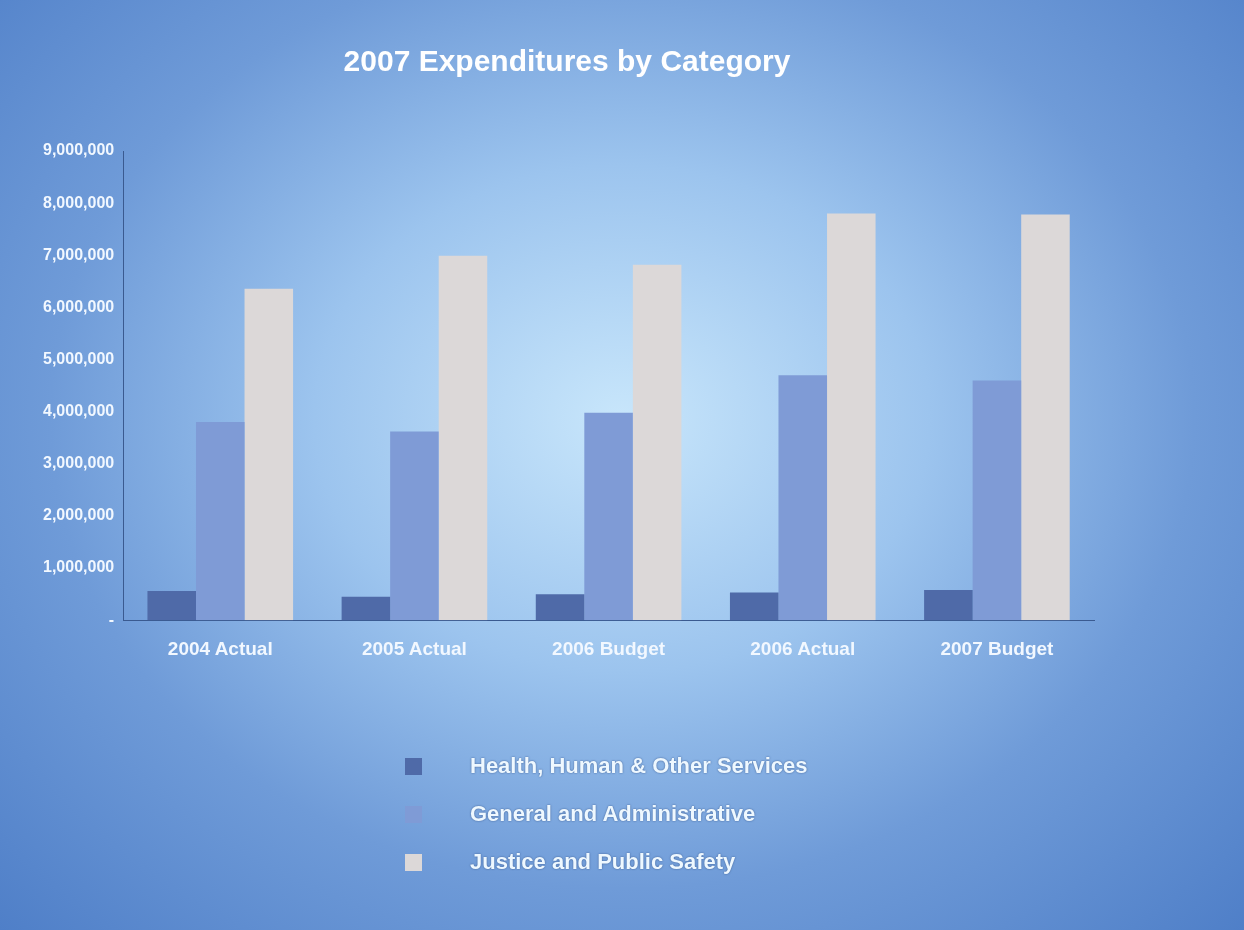 The height and width of the screenshot is (930, 1244). What do you see at coordinates (803, 648) in the screenshot?
I see `x-tick-label: 2006 Actual` at bounding box center [803, 648].